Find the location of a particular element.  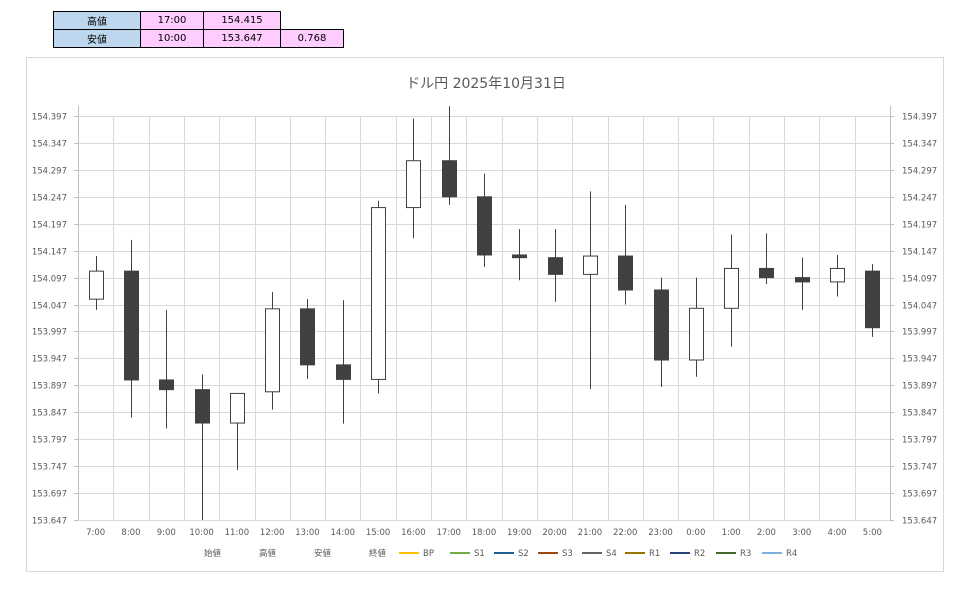

summary-high-time: 17:00 is located at coordinates (172, 20).